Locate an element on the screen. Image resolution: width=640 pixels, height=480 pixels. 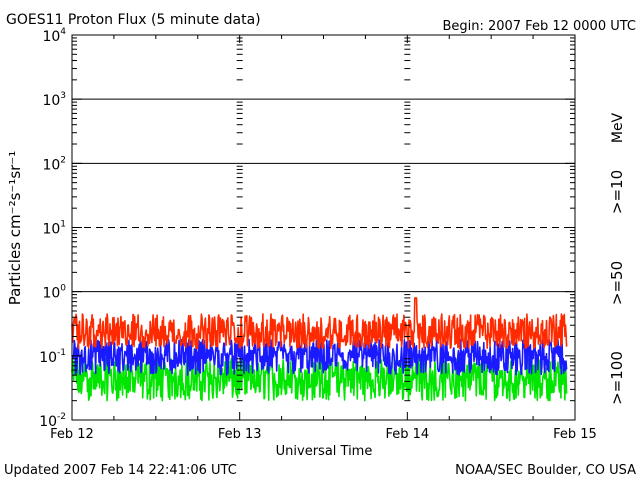
y-tick-label: 10⁴ is located at coordinates (54, 36).